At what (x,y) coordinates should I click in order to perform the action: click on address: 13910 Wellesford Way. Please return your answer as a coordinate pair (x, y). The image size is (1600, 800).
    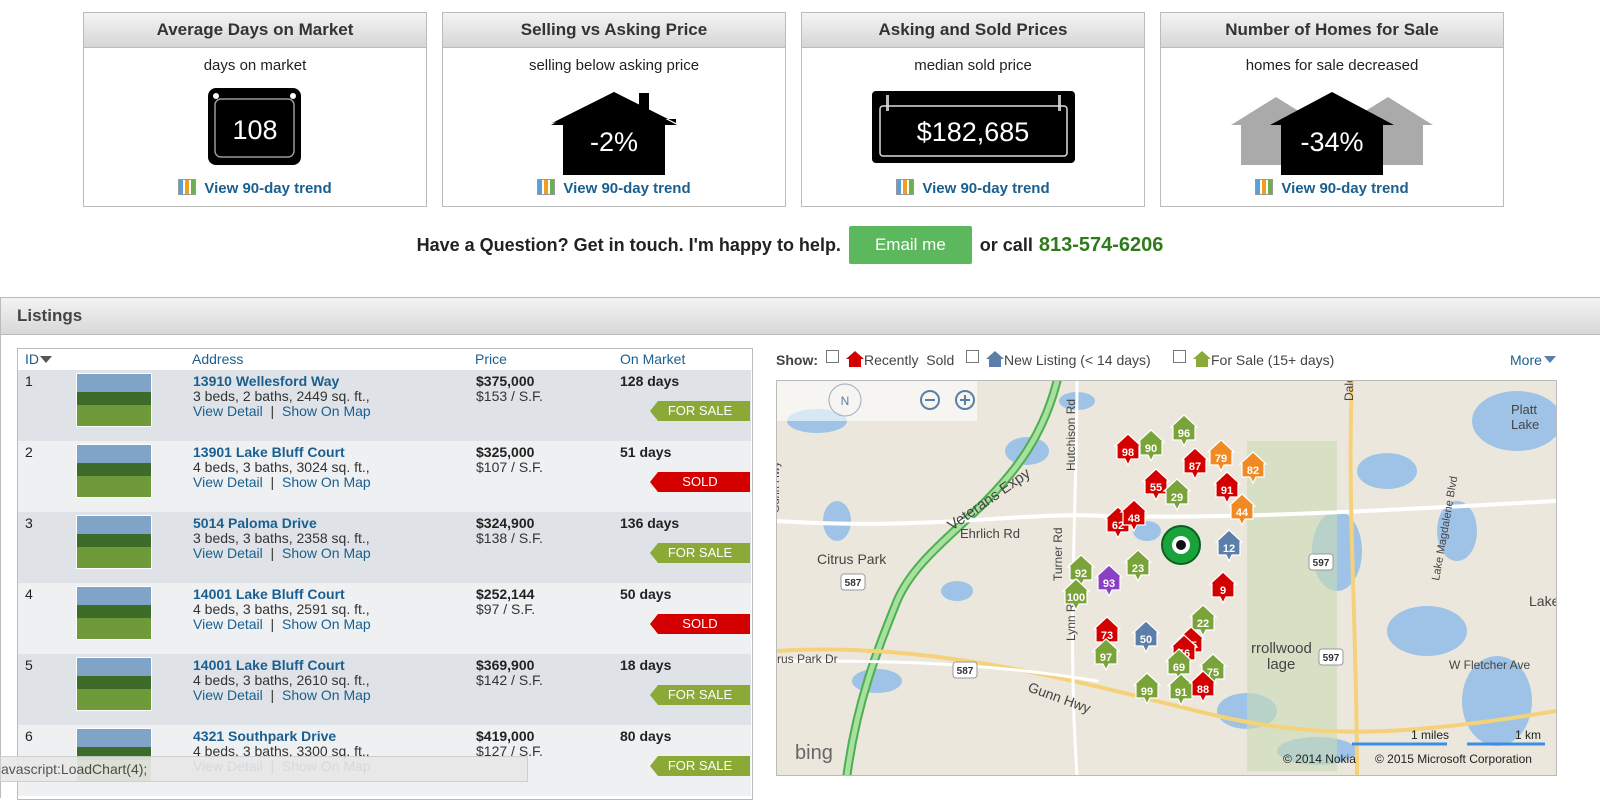
    Looking at the image, I should click on (266, 381).